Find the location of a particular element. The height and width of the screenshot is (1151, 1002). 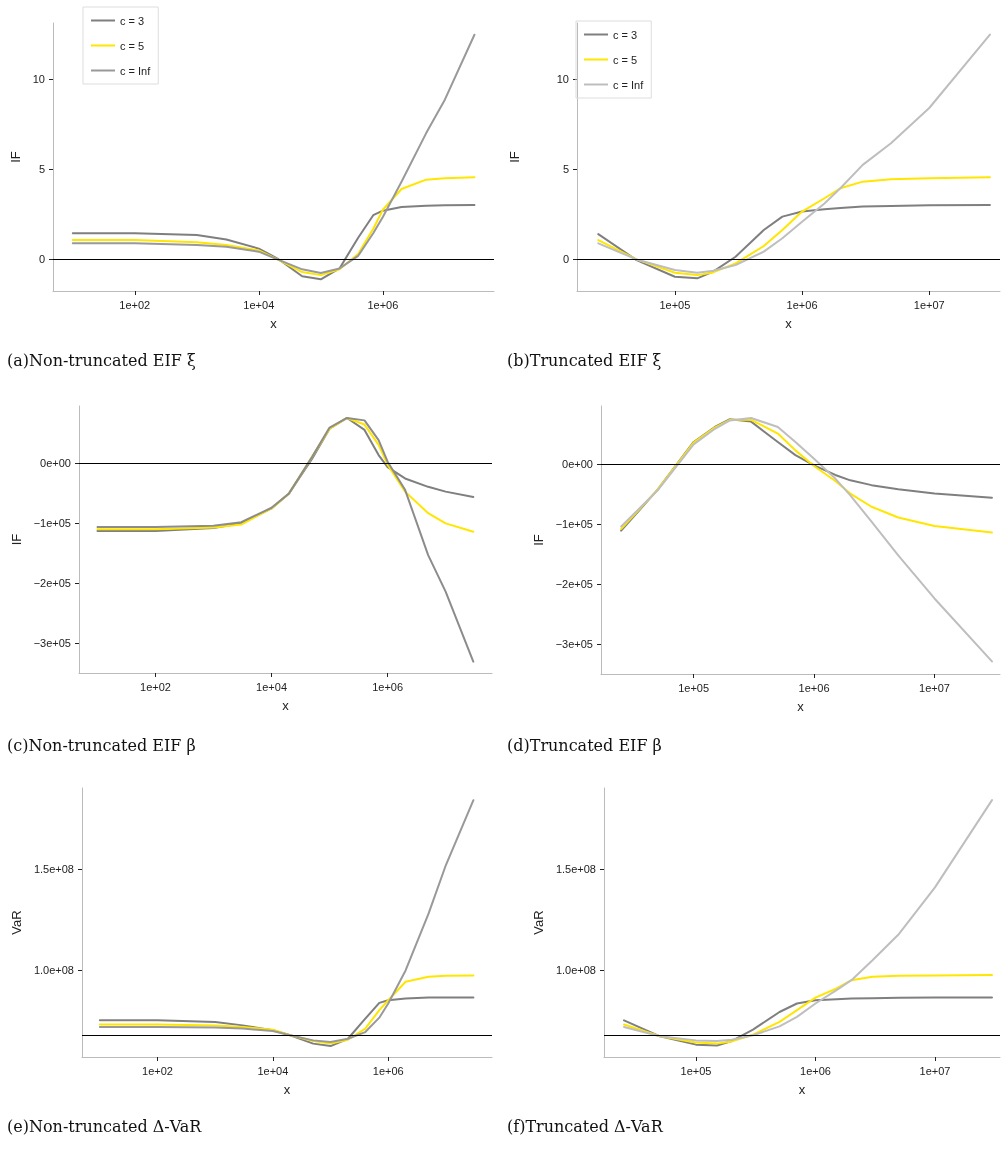

text: (a)Non-truncated EIF ξ is located at coordinates (101, 360).